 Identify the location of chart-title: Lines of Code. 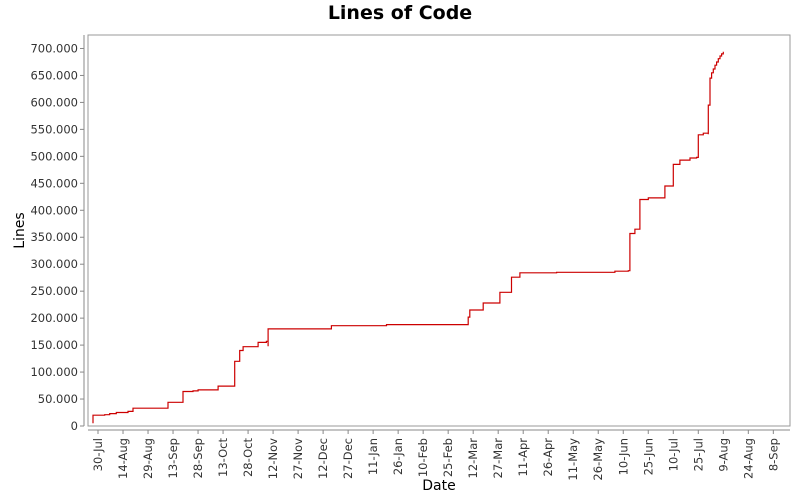
(400, 13).